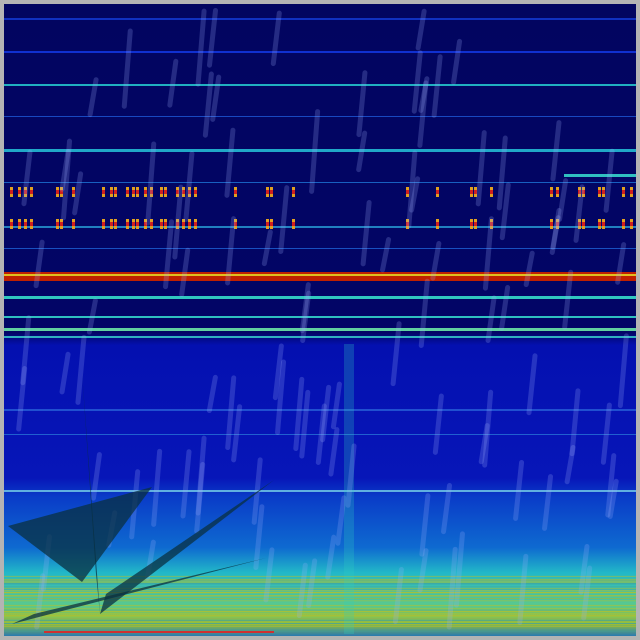  What do you see at coordinates (320, 276) in the screenshot?
I see `red-frequency-band` at bounding box center [320, 276].